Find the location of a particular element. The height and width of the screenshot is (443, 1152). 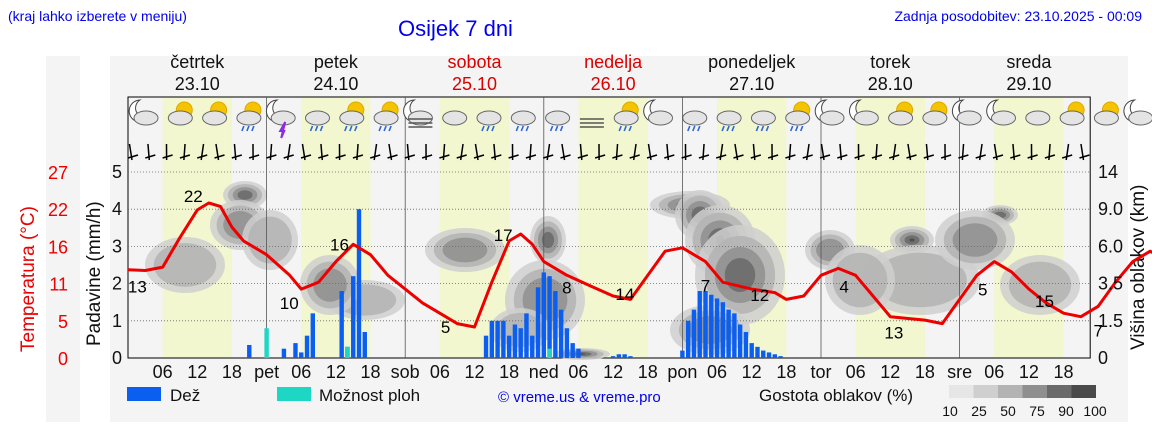

temperature-tick: 22 is located at coordinates (58, 210).